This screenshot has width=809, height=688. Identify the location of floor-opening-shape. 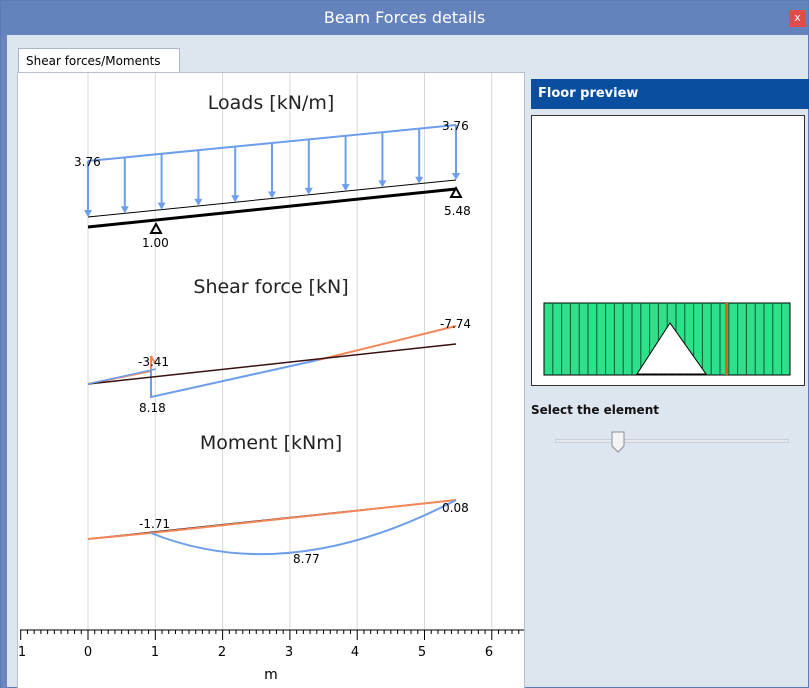
(671, 348).